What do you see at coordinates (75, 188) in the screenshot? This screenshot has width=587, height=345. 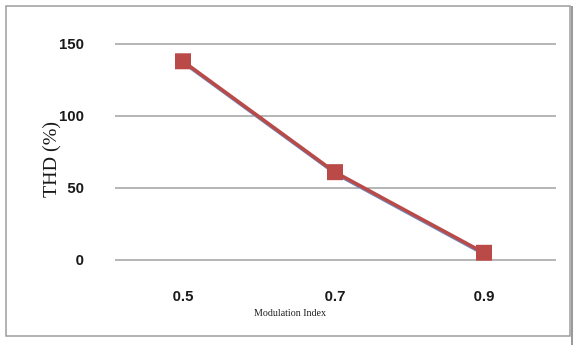 I see `y-tick-label: 50` at bounding box center [75, 188].